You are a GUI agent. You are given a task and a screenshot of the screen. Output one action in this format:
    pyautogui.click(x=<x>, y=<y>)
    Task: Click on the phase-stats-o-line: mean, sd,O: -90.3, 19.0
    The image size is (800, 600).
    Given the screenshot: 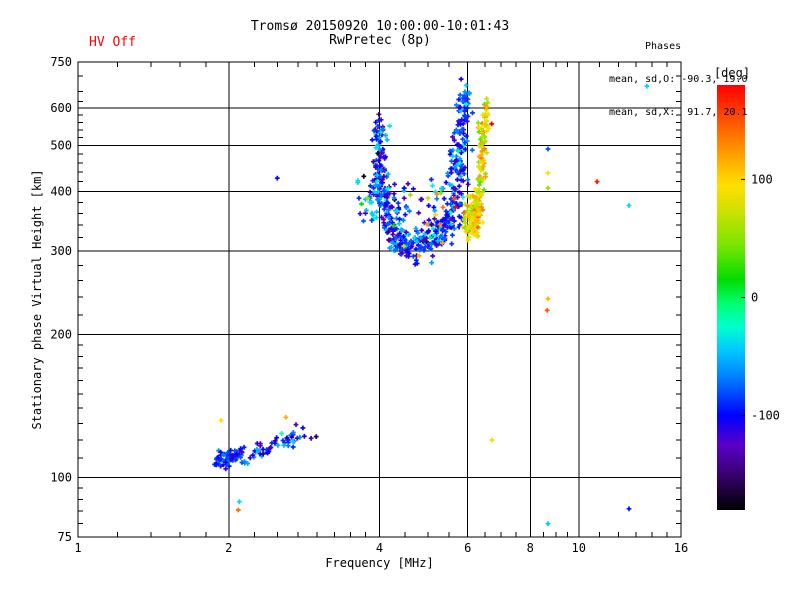 What is the action you would take?
    pyautogui.click(x=678, y=79)
    